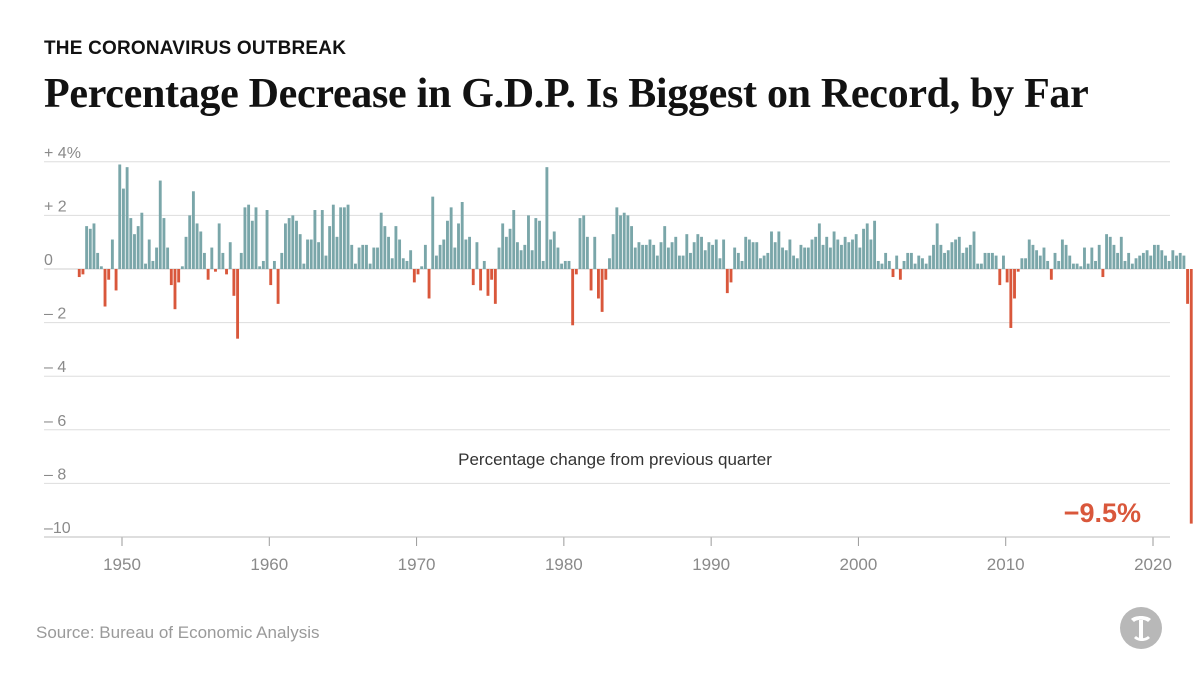 The width and height of the screenshot is (1200, 675). Describe the element at coordinates (608, 555) in the screenshot. I see `x-axis-labels: 1950 1960 1970 1980 1990 2000 2010 2020` at that location.